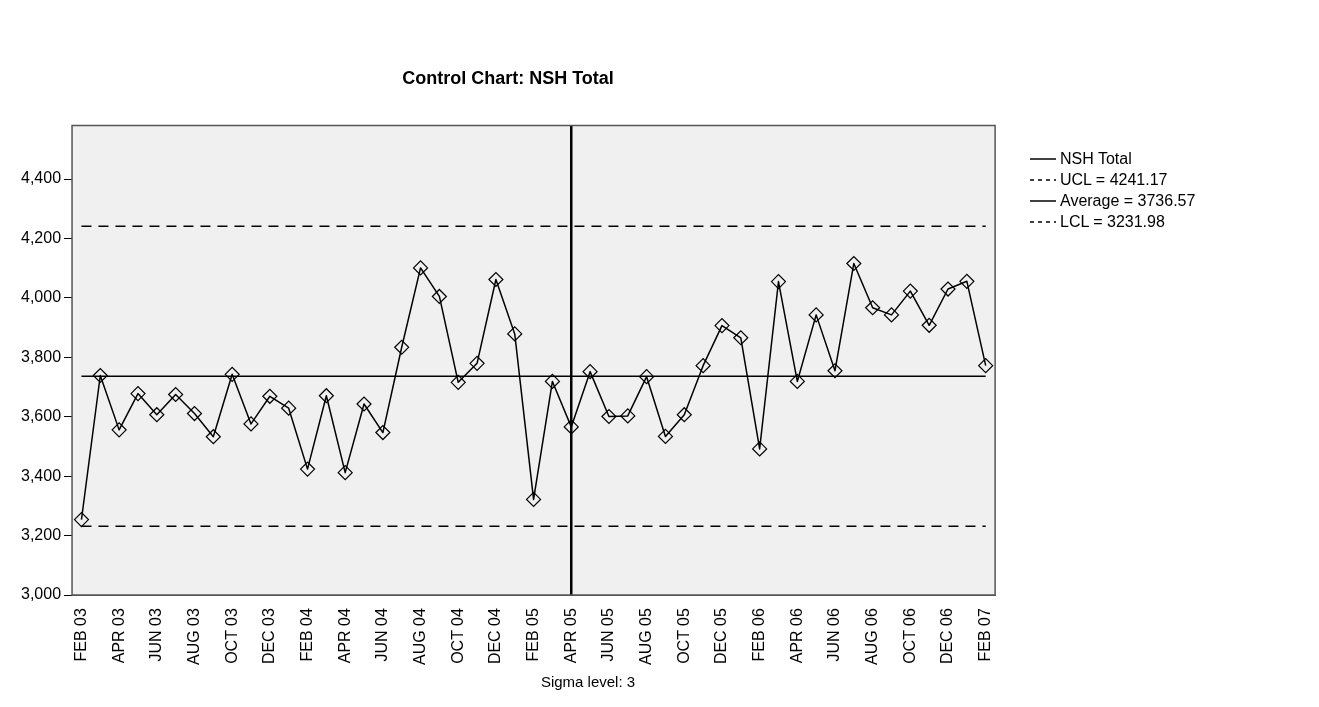 Image resolution: width=1319 pixels, height=707 pixels. Describe the element at coordinates (344, 635) in the screenshot. I see `x-tick-label: APR 04` at that location.